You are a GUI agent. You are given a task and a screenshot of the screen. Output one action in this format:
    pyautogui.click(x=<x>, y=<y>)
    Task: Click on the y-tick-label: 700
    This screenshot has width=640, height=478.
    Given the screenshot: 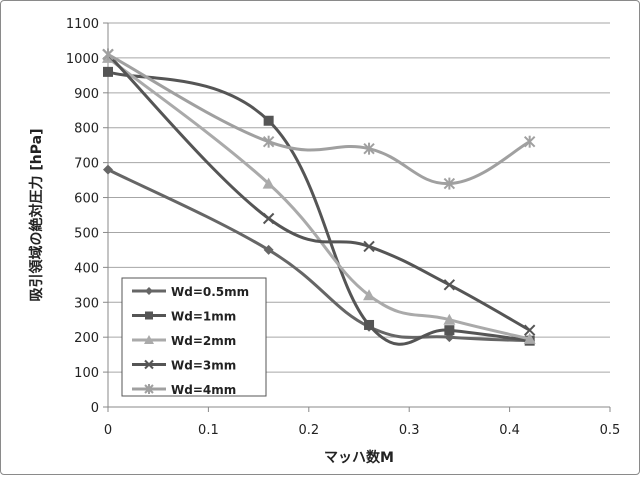 What is the action you would take?
    pyautogui.click(x=86, y=164)
    